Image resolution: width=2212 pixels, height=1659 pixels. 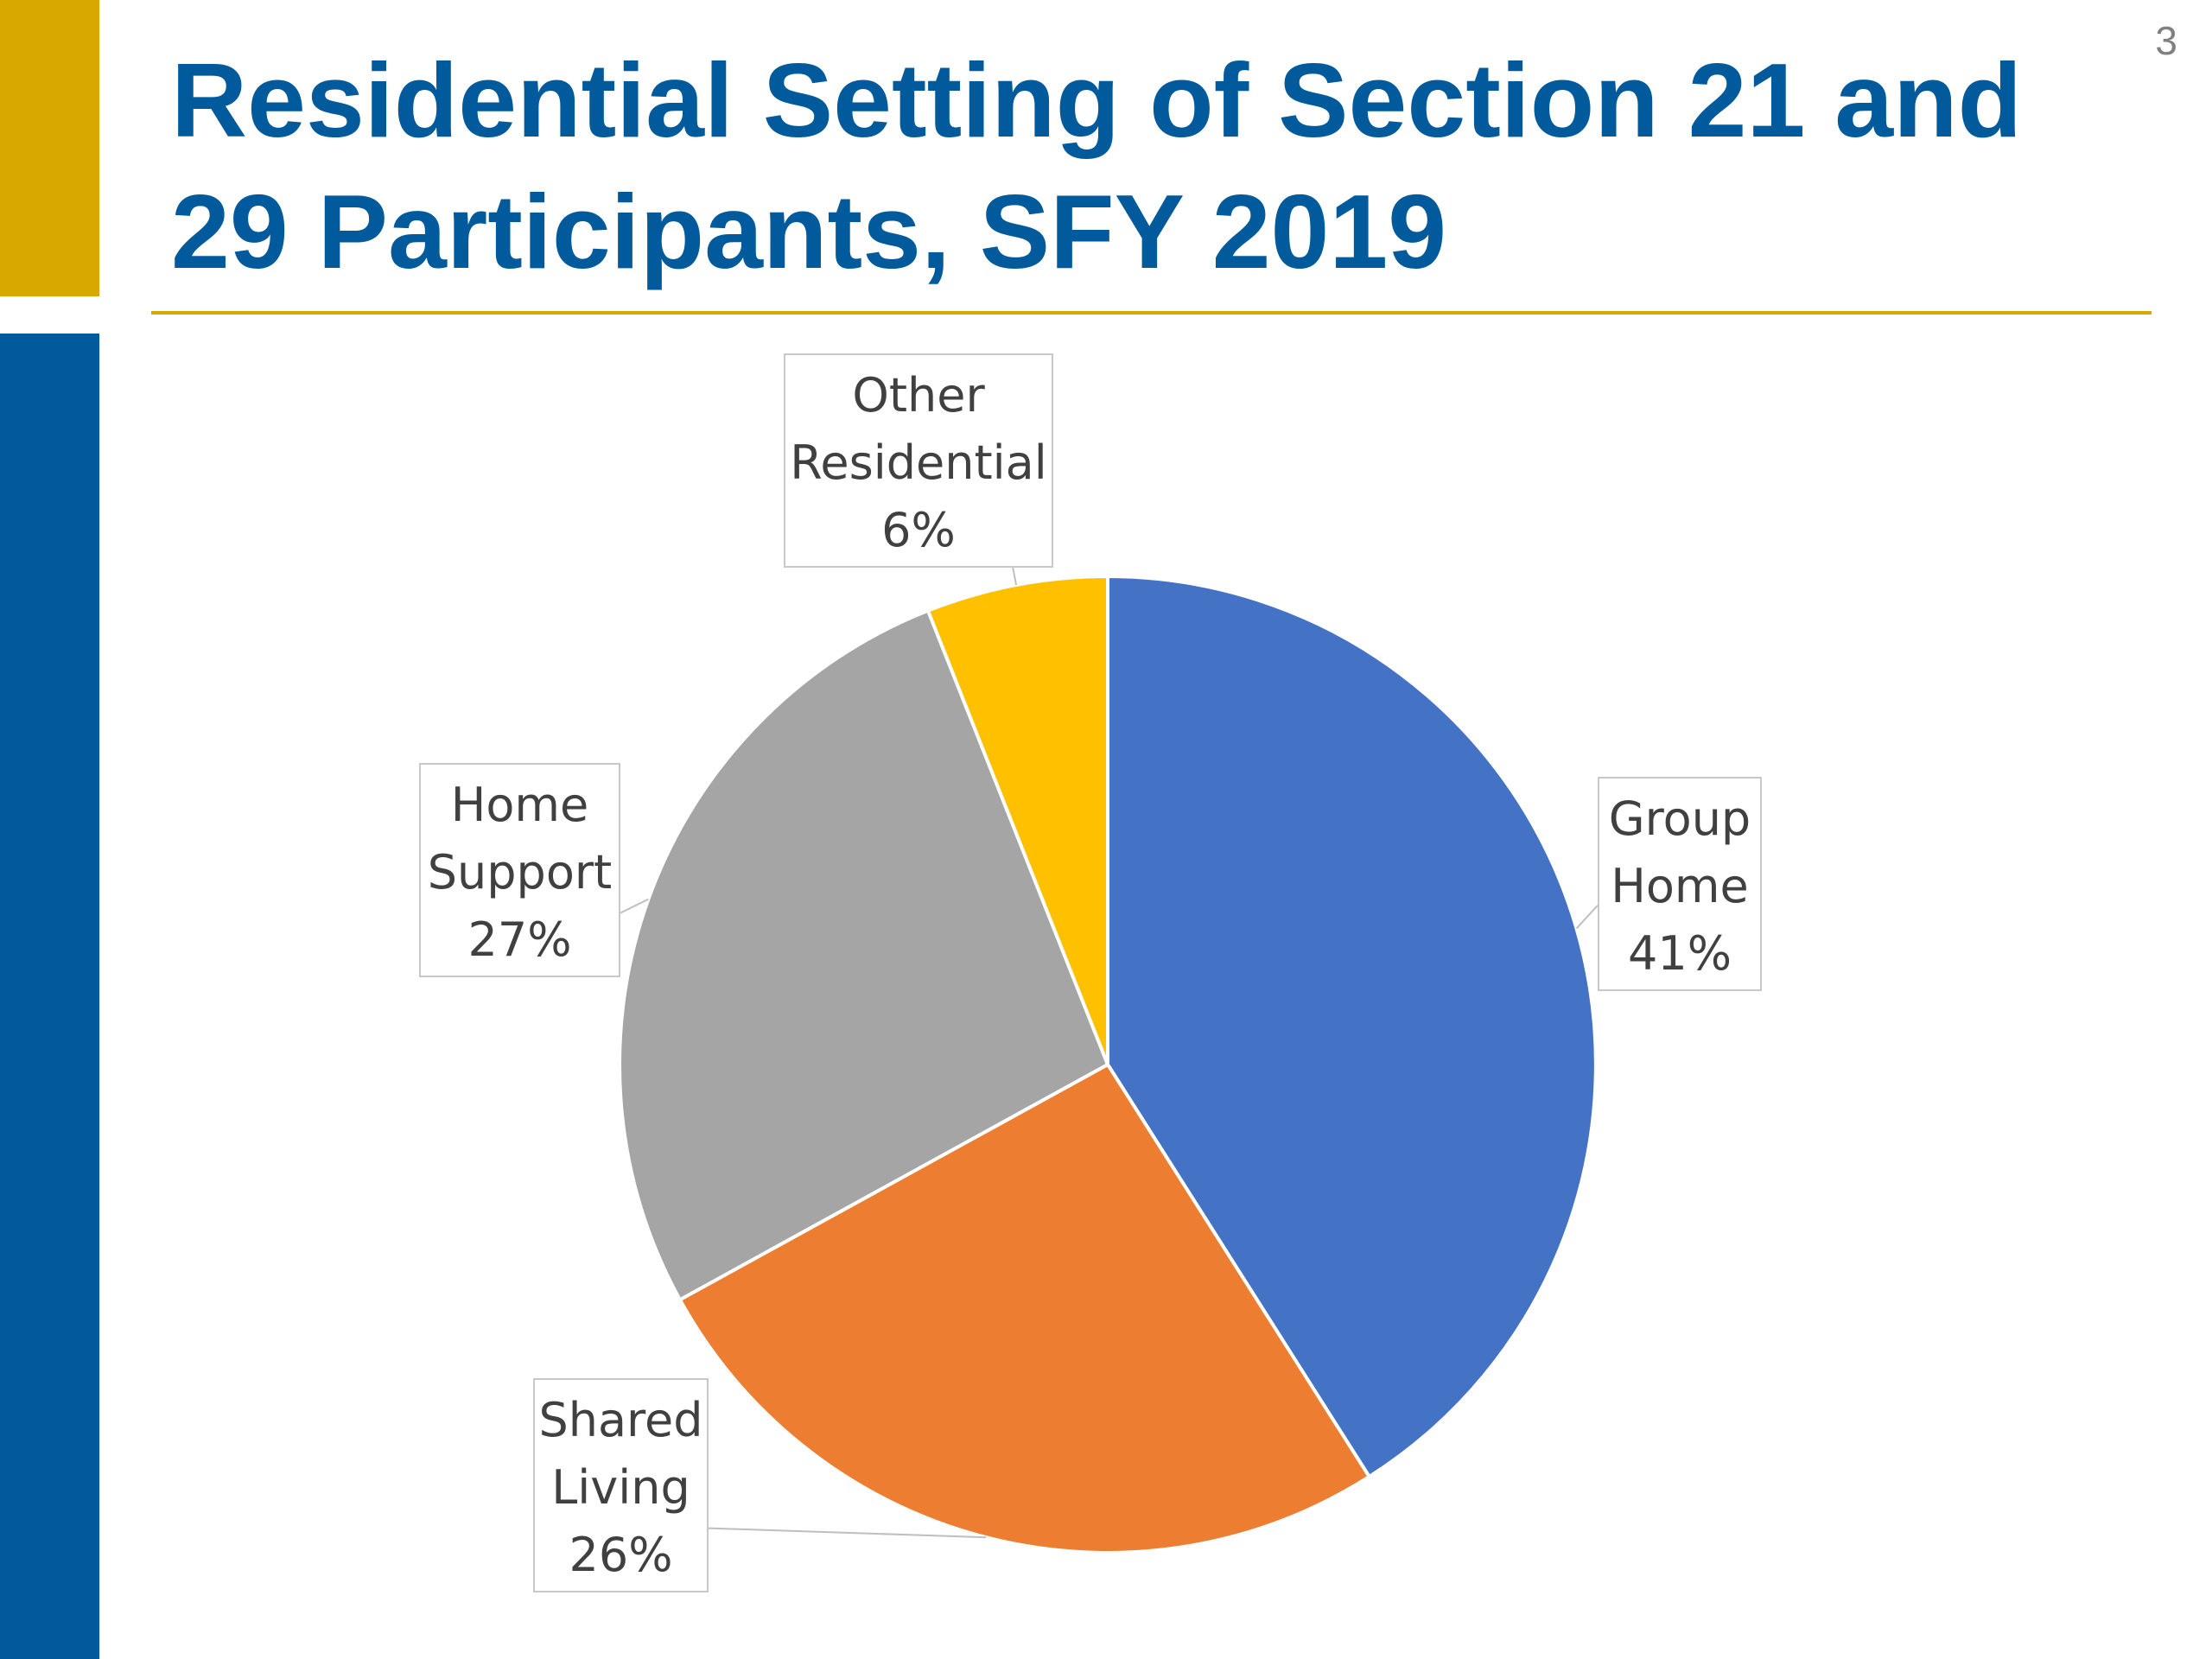 I want to click on label-value: 26%, so click(x=621, y=1555).